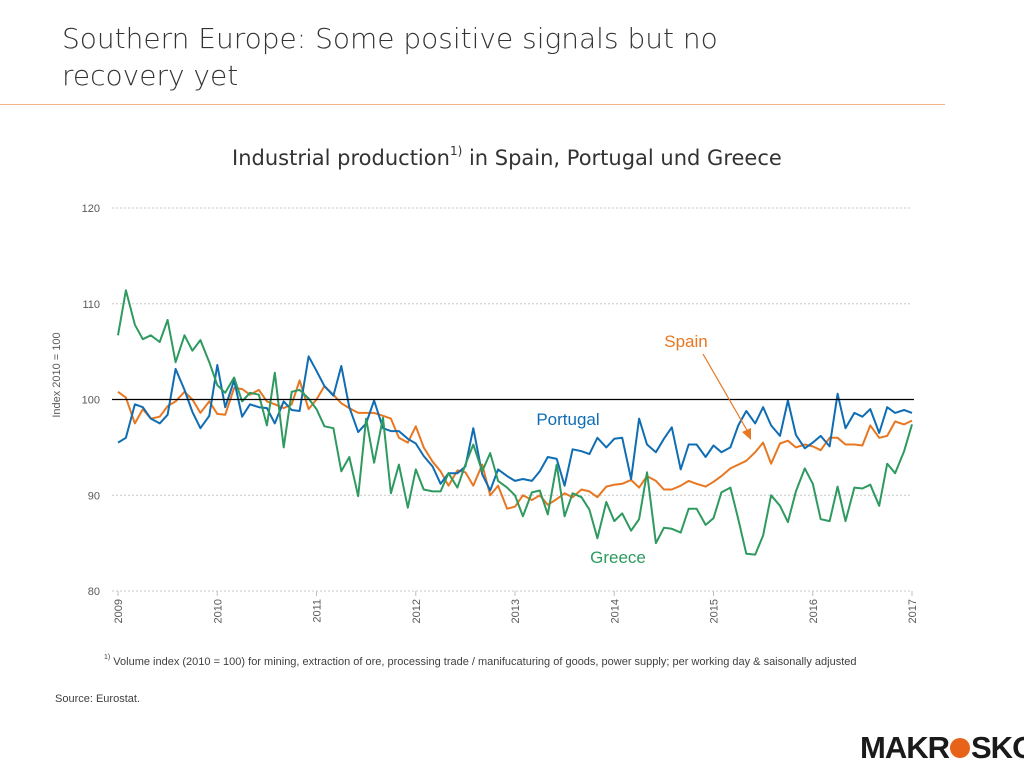 The image size is (1024, 768). What do you see at coordinates (814, 611) in the screenshot?
I see `x-tick-label-2016: 2016` at bounding box center [814, 611].